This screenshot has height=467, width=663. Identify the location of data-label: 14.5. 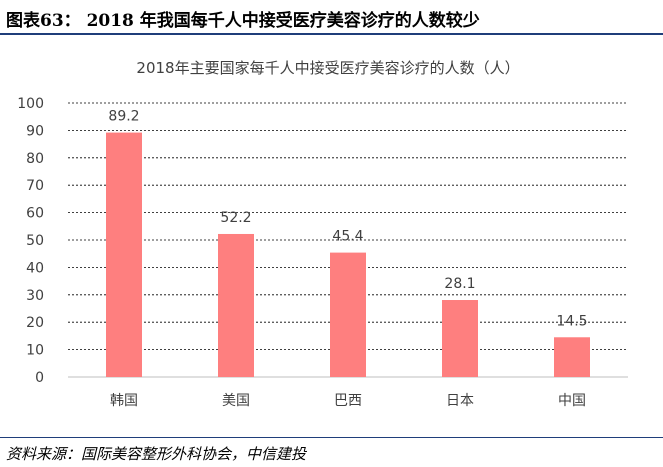
(571, 321).